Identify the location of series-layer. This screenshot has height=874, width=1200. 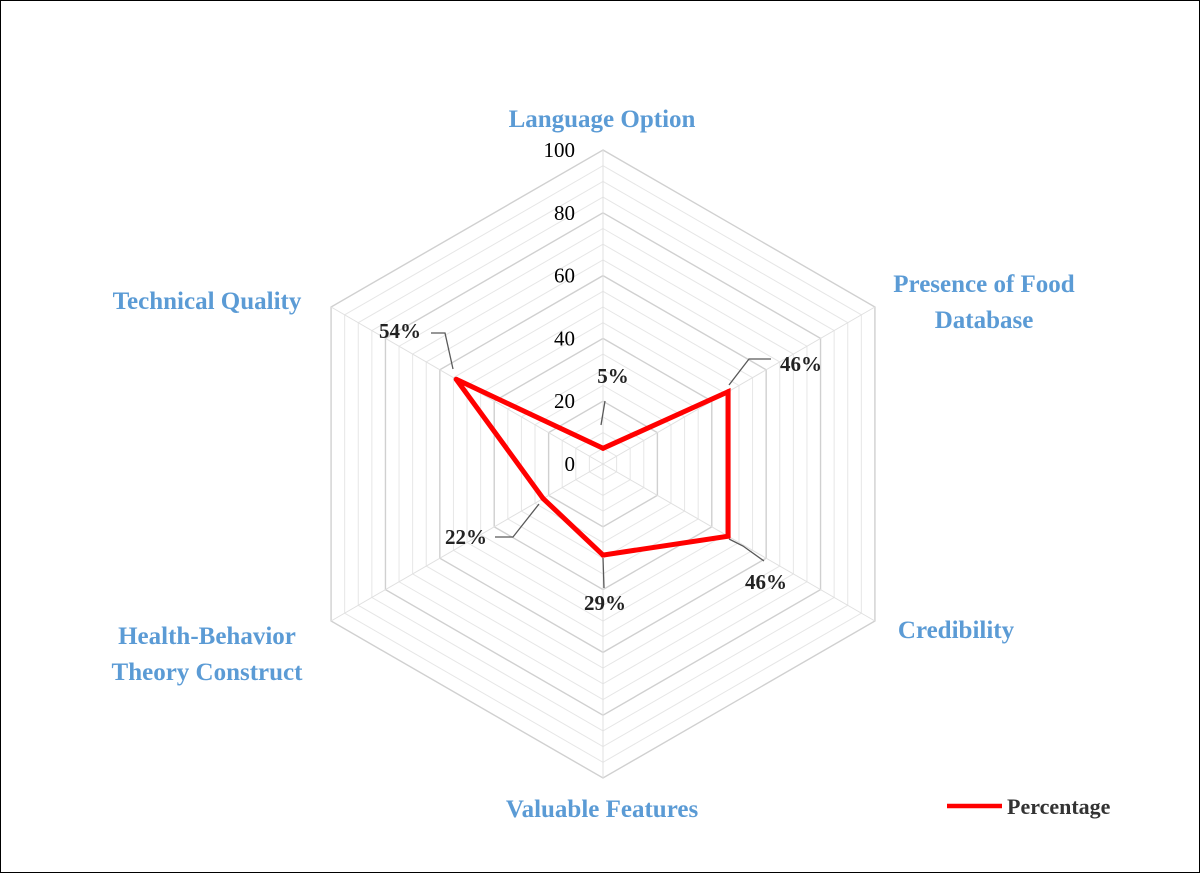
(592, 467).